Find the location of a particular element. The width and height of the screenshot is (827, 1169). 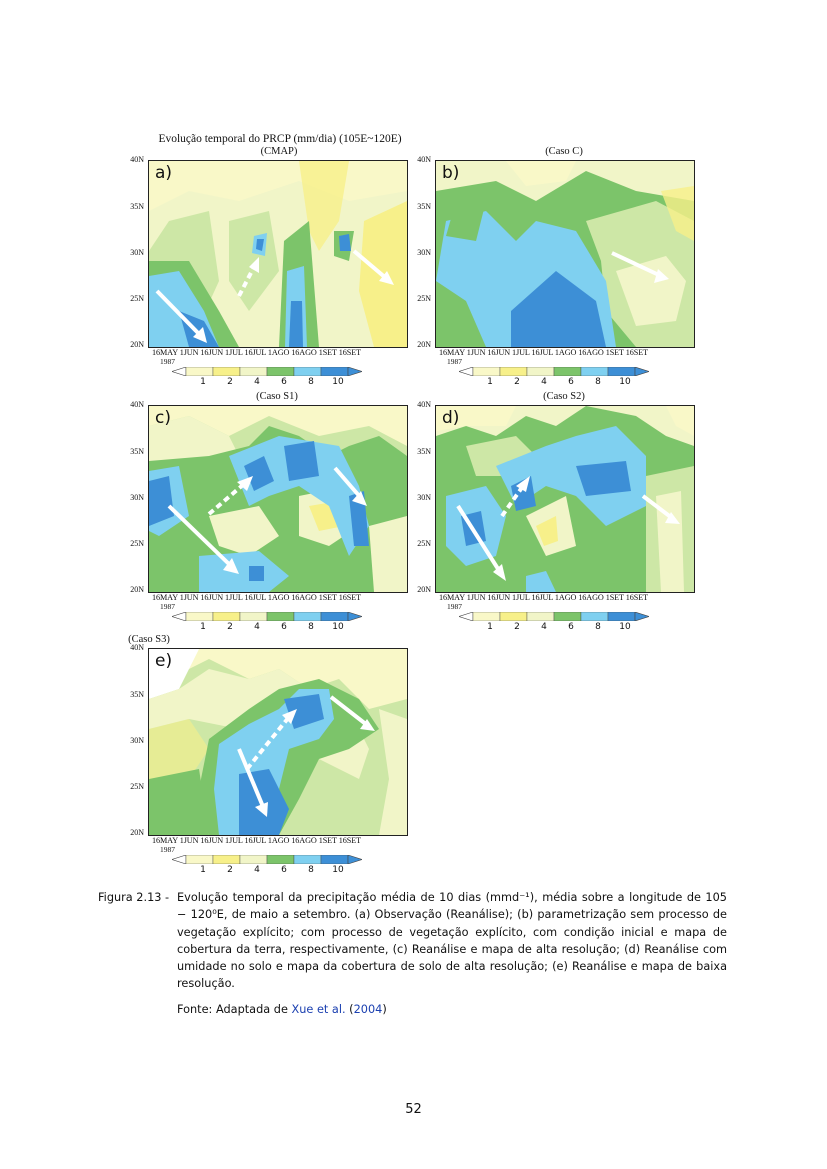

panel-a-ytick-2: 30N is located at coordinates (137, 252).